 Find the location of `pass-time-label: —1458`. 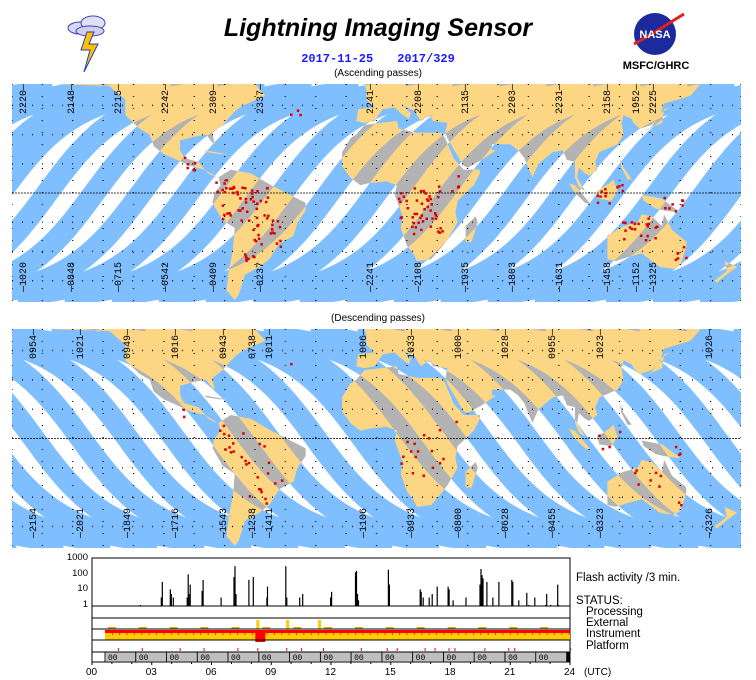

pass-time-label: —1458 is located at coordinates (608, 277).